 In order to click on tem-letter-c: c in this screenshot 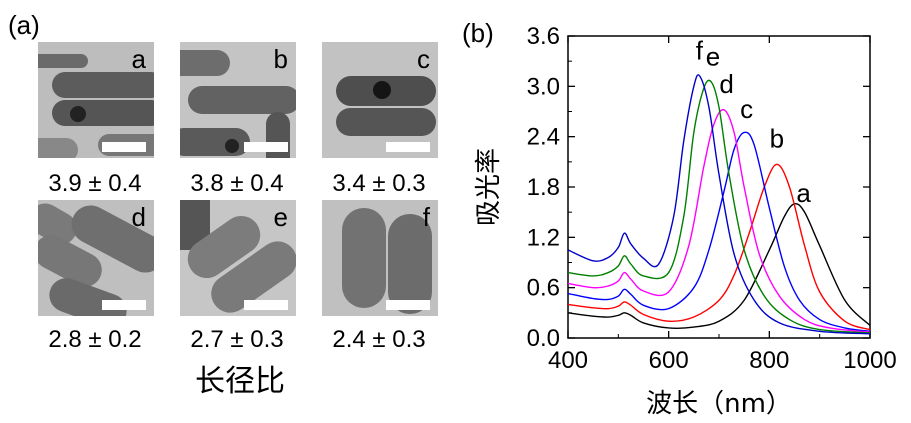, I will do `click(423, 59)`.